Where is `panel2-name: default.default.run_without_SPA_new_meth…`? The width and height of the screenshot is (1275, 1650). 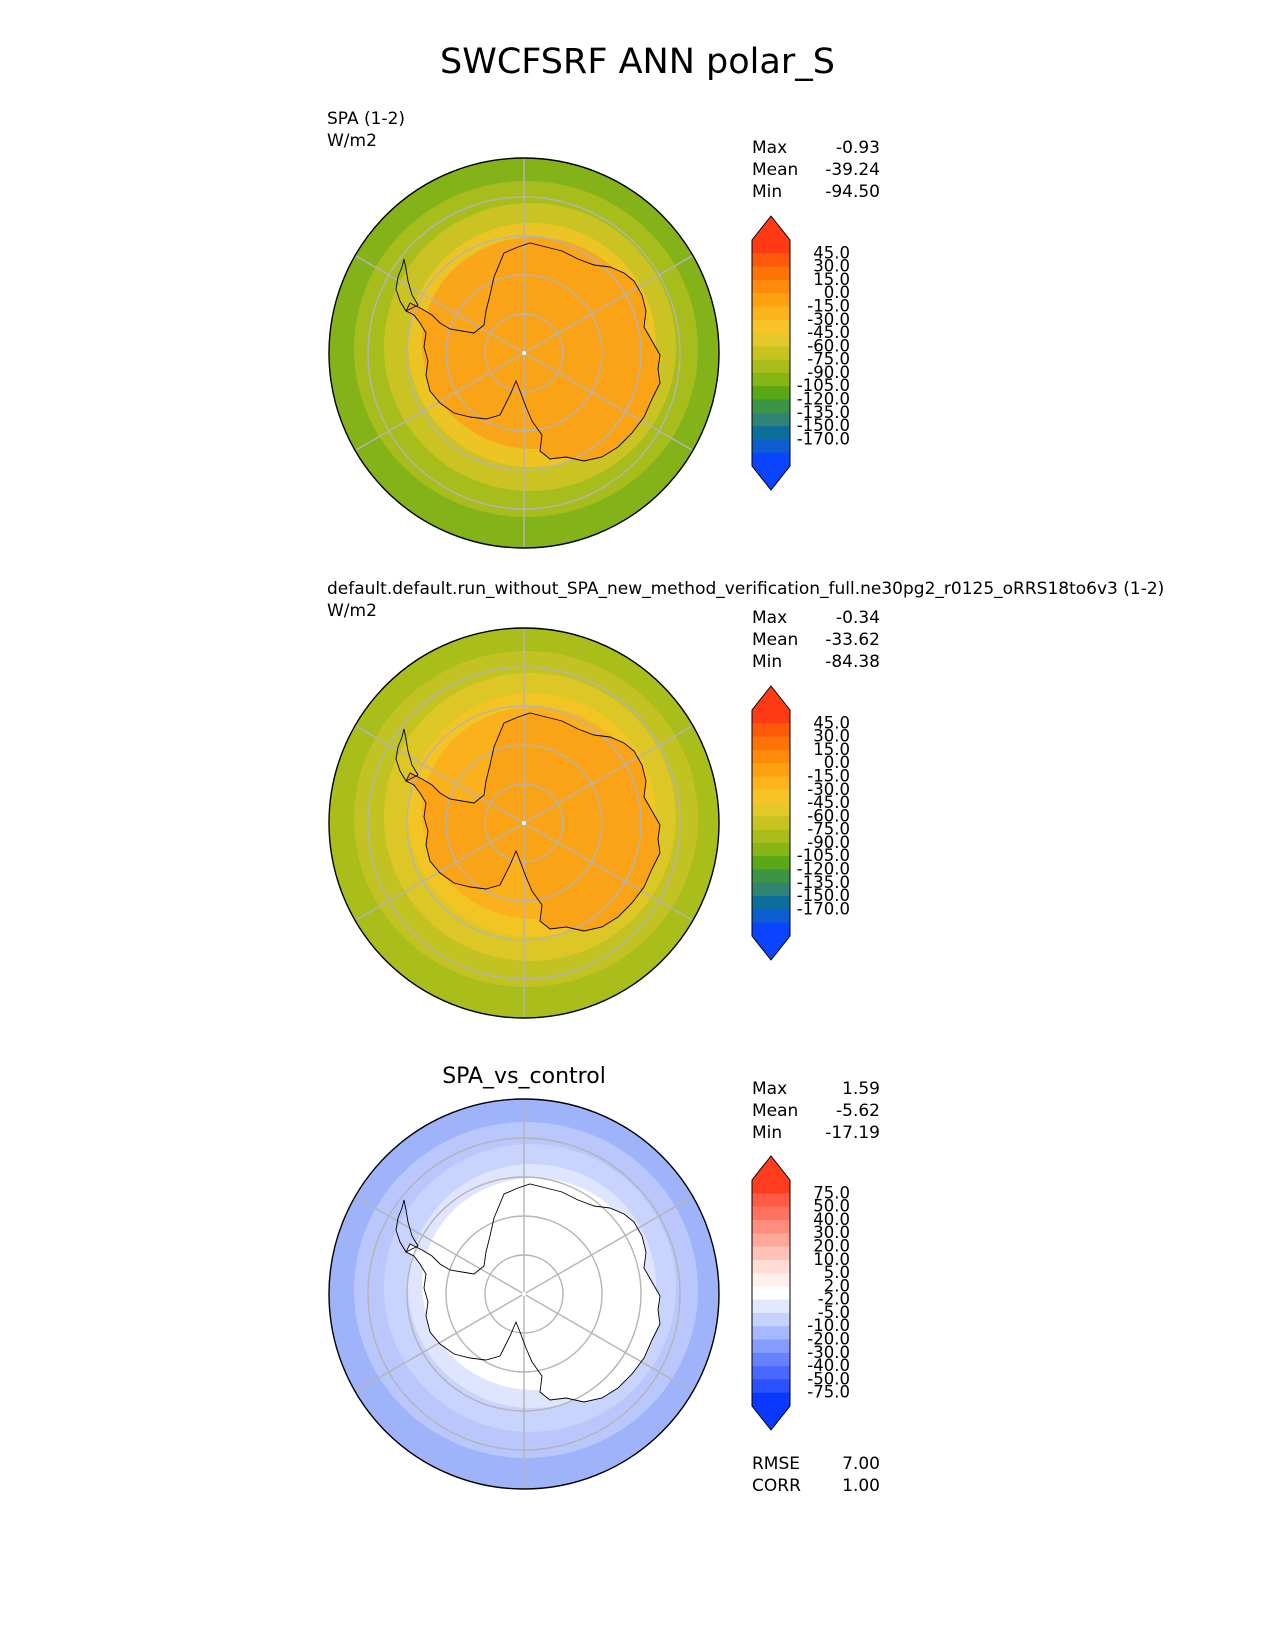 panel2-name: default.default.run_without_SPA_new_meth… is located at coordinates (746, 589).